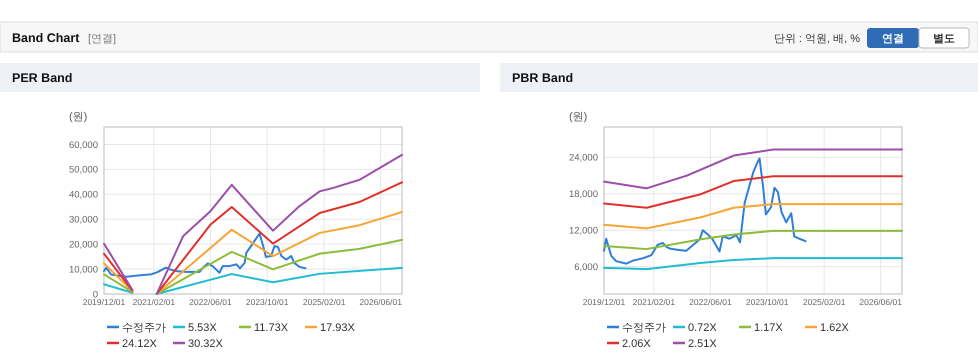 This screenshot has height=361, width=978. Describe the element at coordinates (83, 270) in the screenshot. I see `y-tick-label: 10,000` at that location.